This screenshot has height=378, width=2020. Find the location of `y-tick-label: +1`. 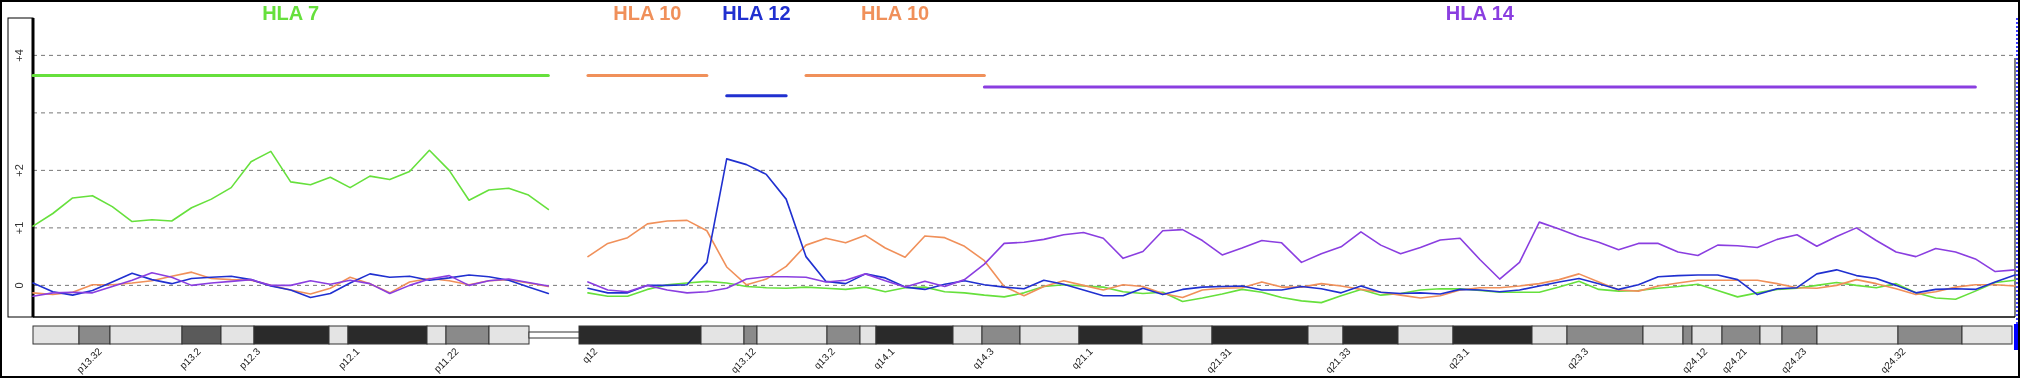

y-tick-label: +1 is located at coordinates (18, 228).